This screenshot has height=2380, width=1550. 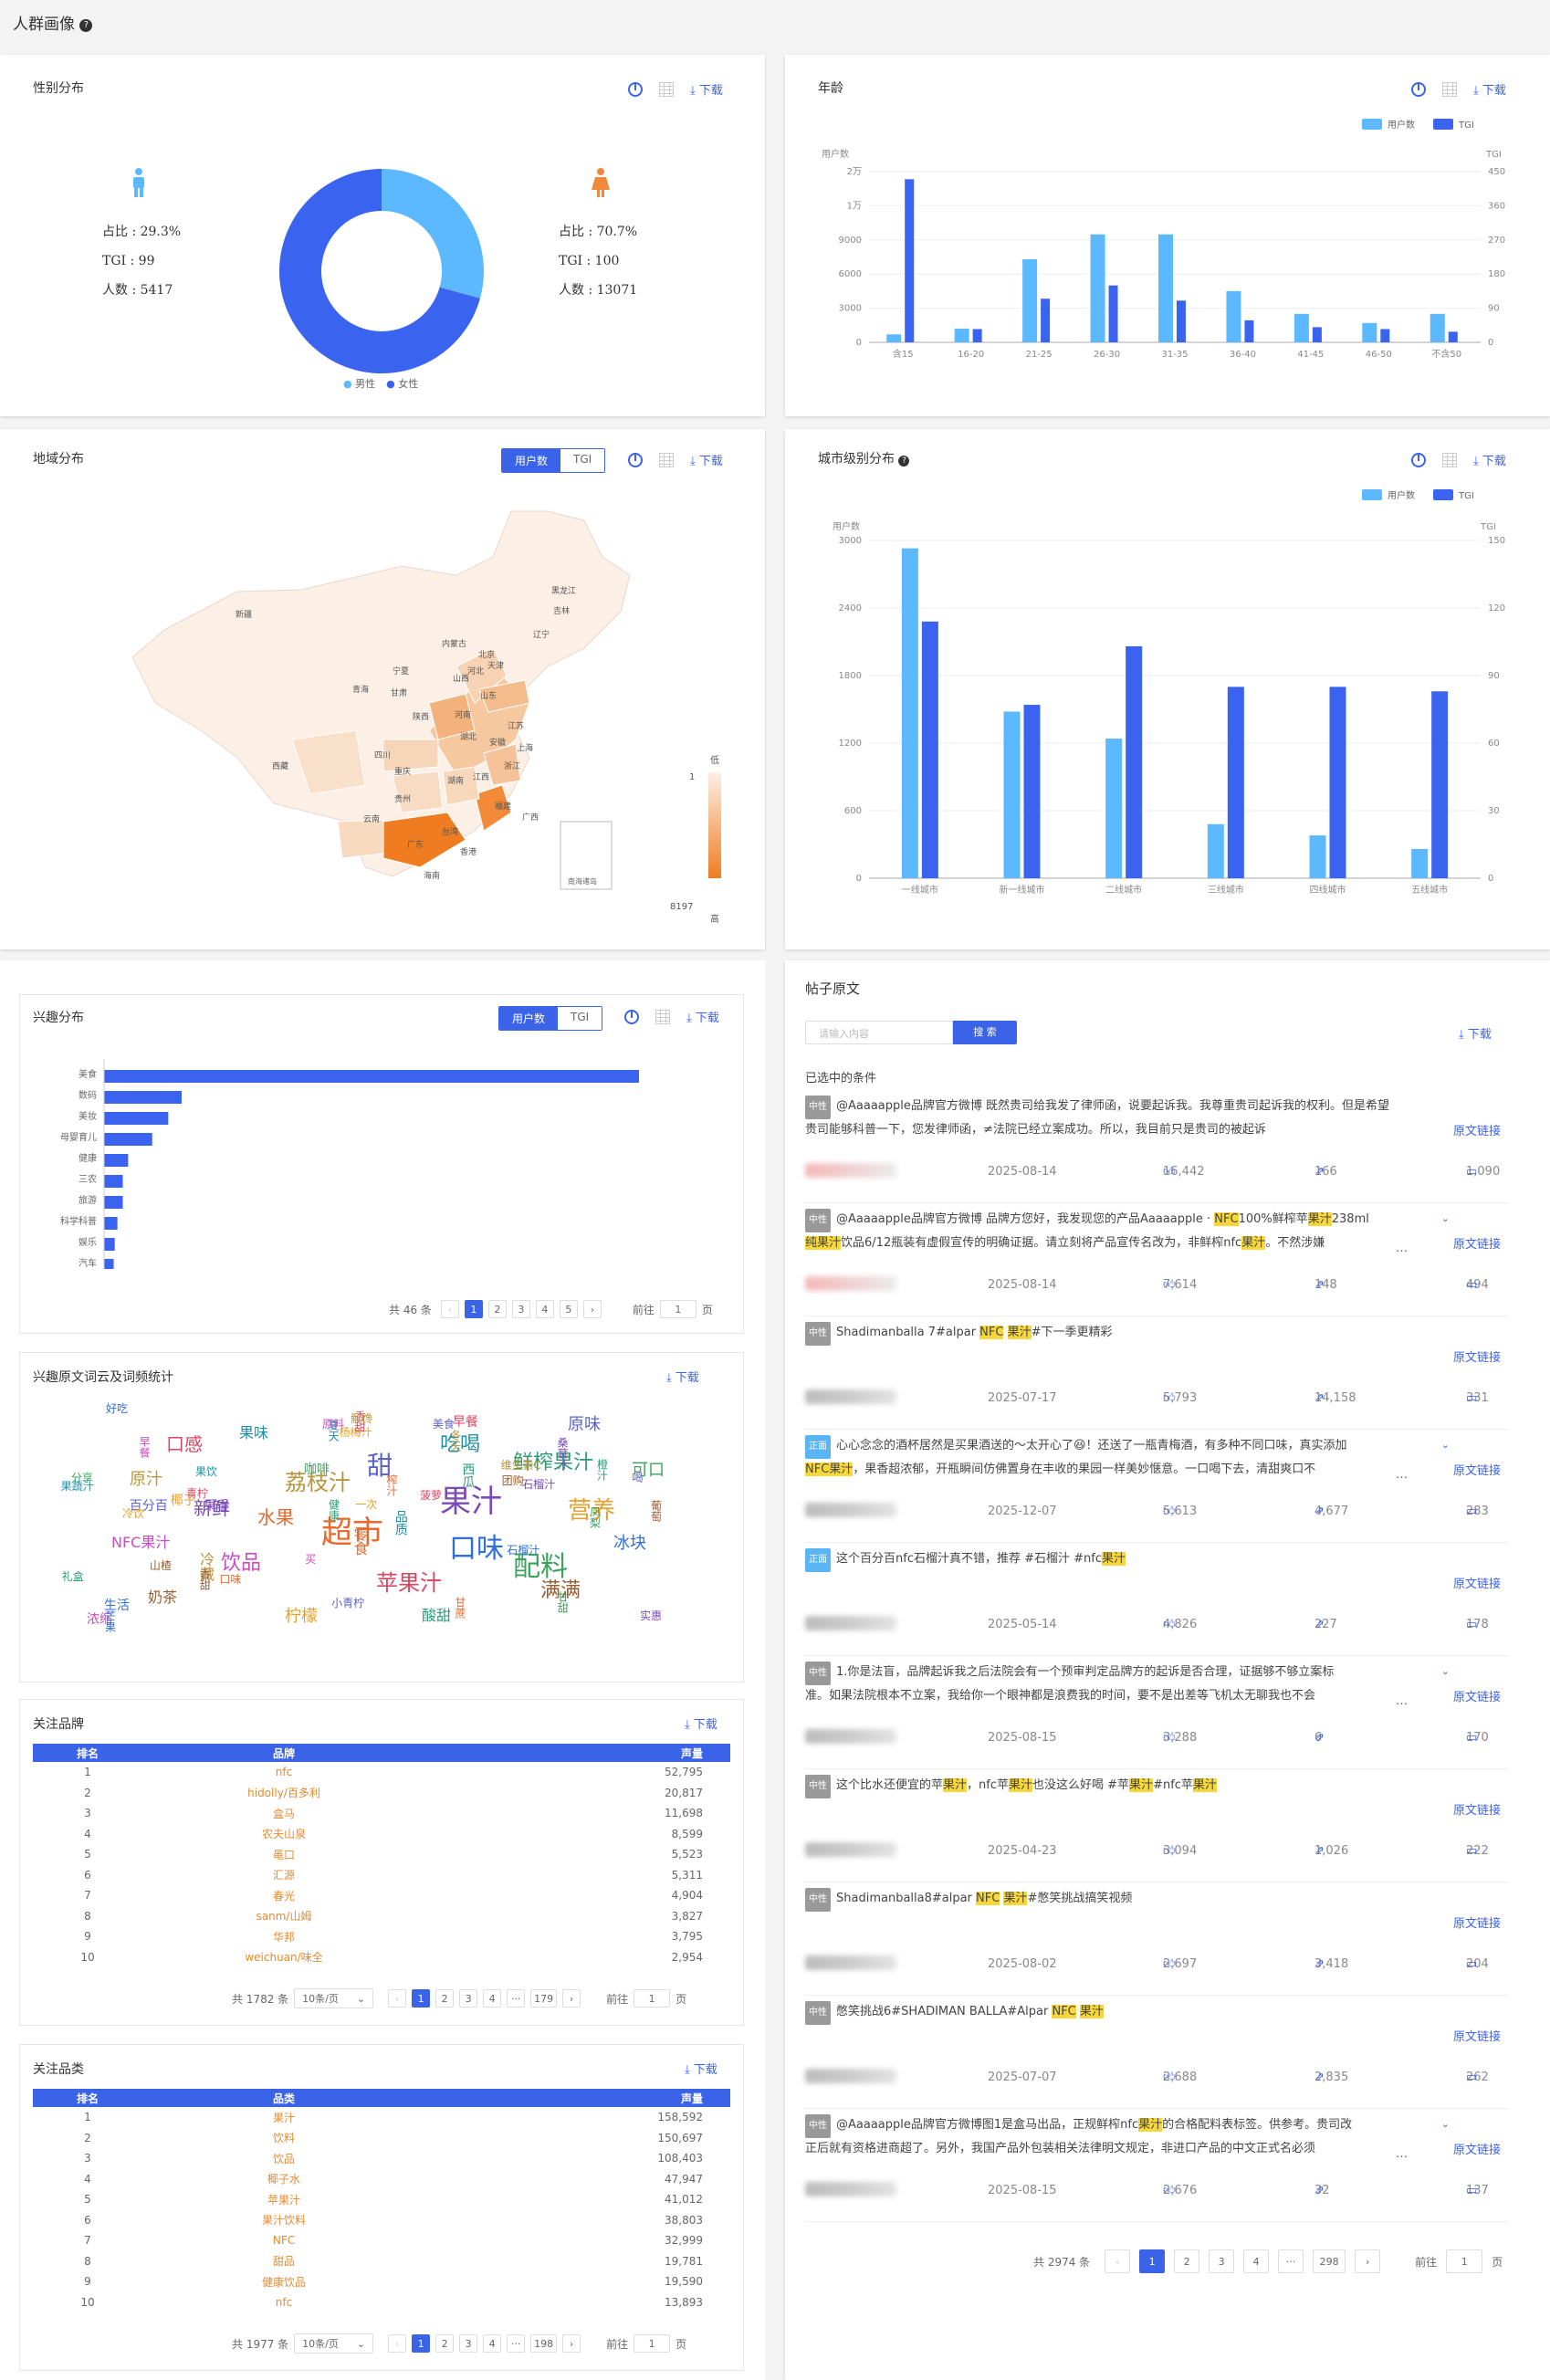 What do you see at coordinates (652, 1615) in the screenshot?
I see `cloud-word: 实惠` at bounding box center [652, 1615].